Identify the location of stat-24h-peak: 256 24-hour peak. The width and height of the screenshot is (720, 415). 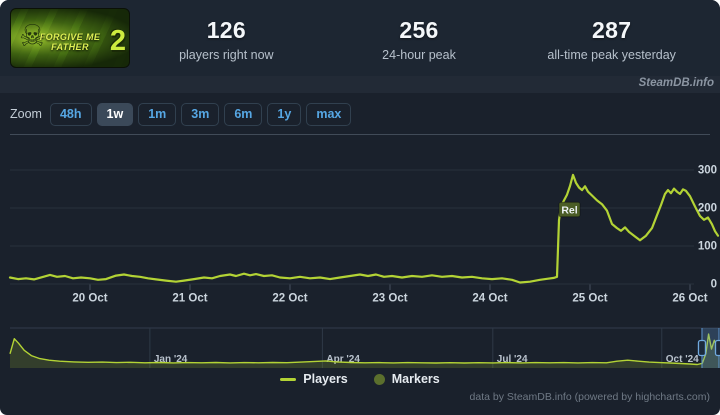
(419, 38).